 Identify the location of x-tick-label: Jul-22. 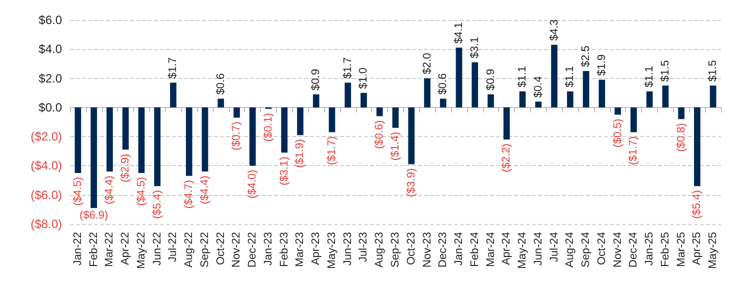
(173, 247).